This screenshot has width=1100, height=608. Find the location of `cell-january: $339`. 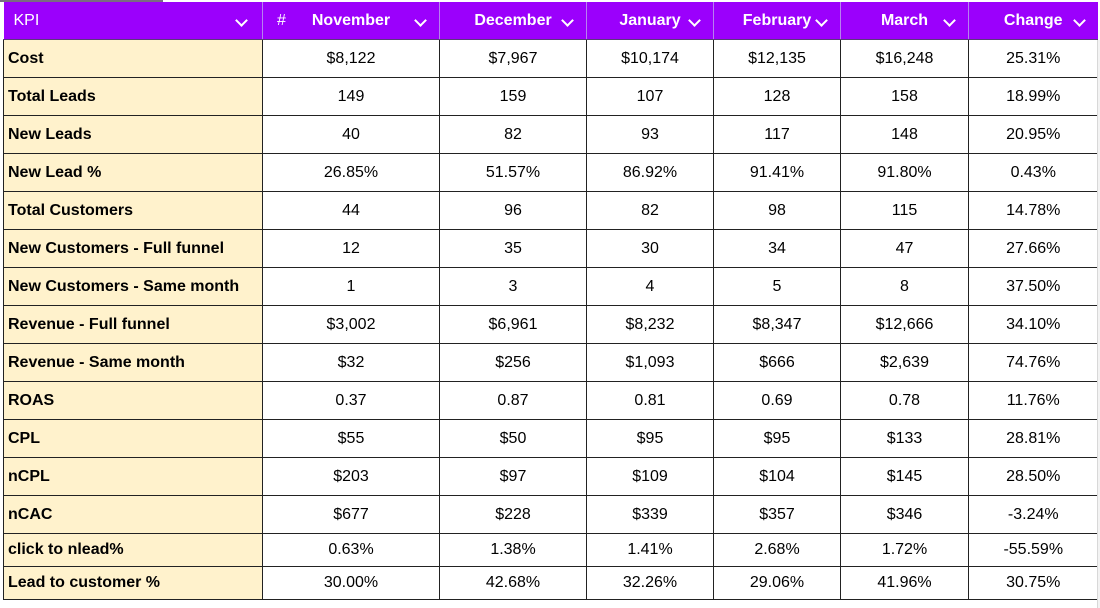

cell-january: $339 is located at coordinates (650, 514).